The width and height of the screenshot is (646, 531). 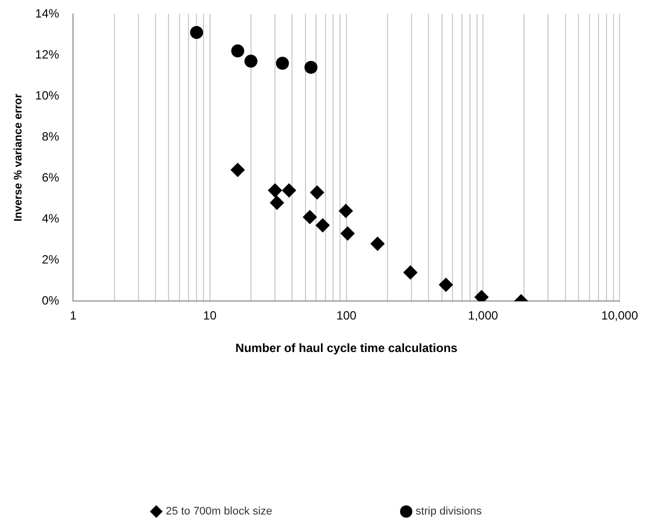 I want to click on y-tick-label: 8%, so click(x=51, y=136).